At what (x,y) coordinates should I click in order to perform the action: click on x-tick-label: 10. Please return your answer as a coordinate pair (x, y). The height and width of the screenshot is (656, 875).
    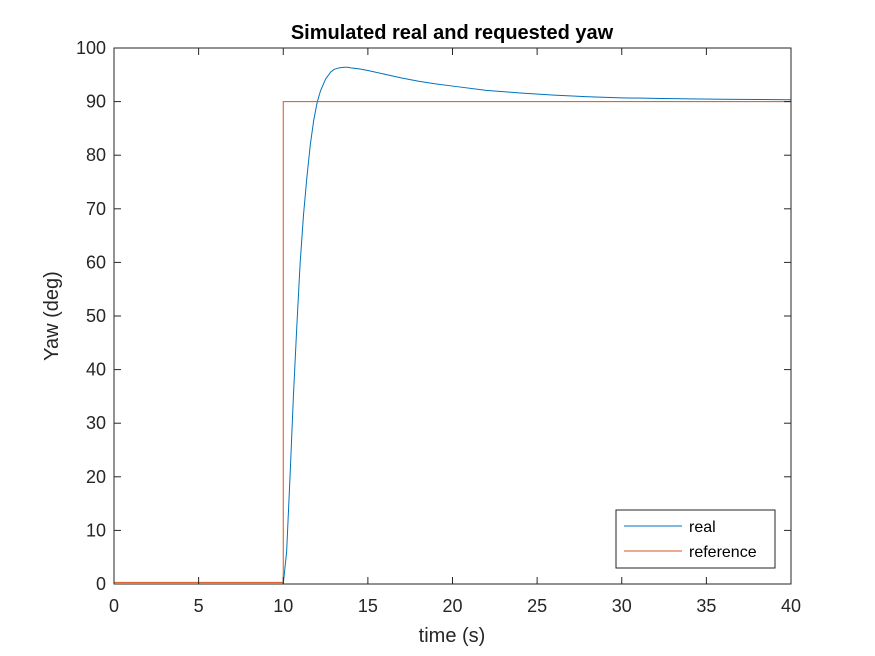
    Looking at the image, I should click on (283, 606).